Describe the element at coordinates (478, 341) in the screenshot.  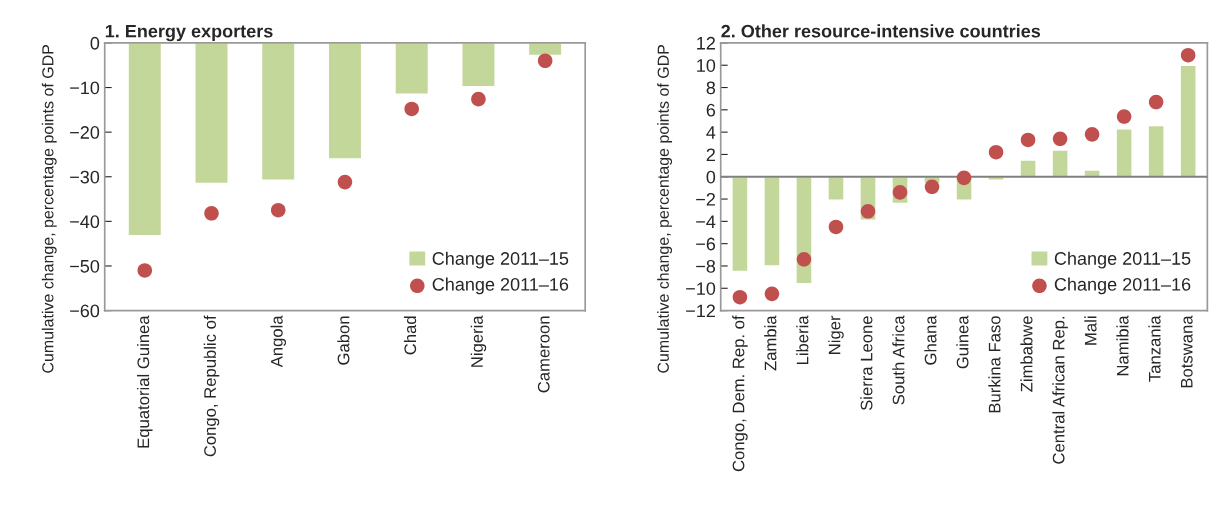
I see `x-tick-label: Nigeria` at that location.